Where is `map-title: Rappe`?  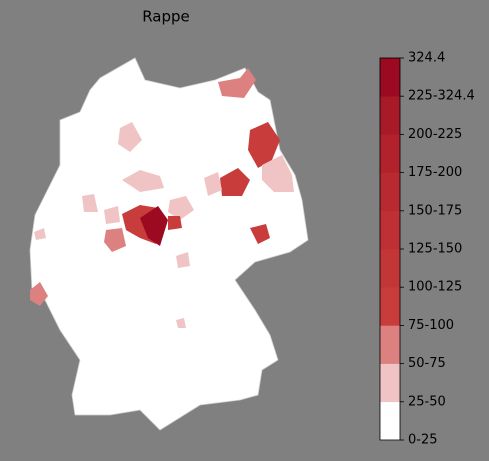 map-title: Rappe is located at coordinates (166, 17).